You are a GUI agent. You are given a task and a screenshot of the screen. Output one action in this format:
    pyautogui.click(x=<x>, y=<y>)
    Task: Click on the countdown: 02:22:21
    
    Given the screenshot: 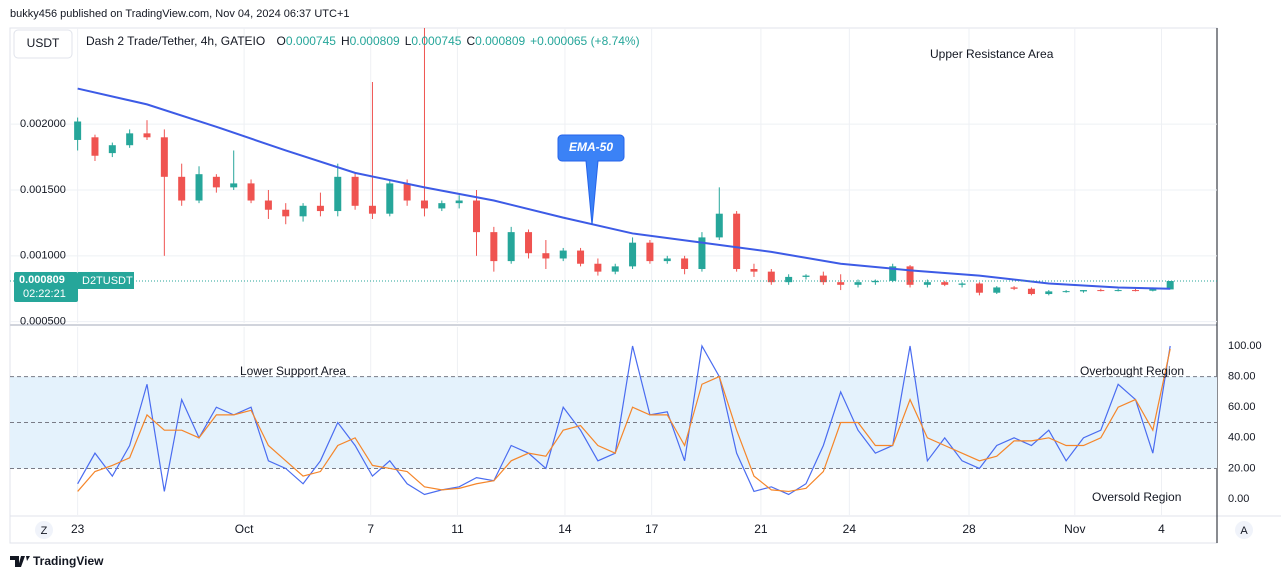 What is the action you would take?
    pyautogui.click(x=44, y=294)
    